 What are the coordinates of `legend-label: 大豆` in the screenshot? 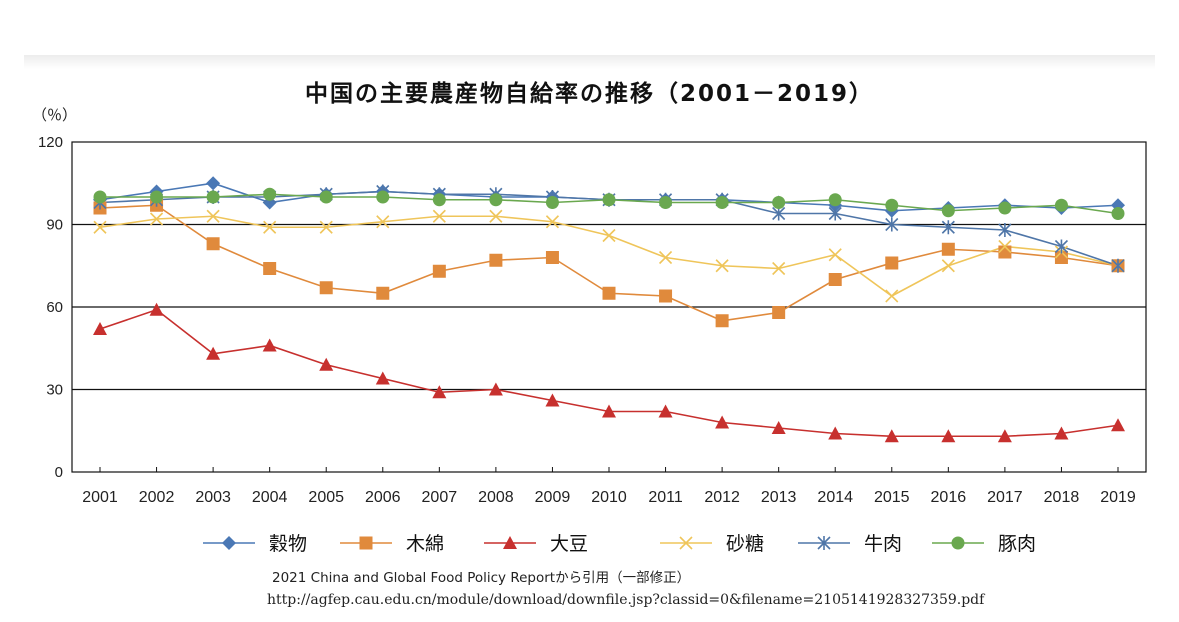 It's located at (569, 544).